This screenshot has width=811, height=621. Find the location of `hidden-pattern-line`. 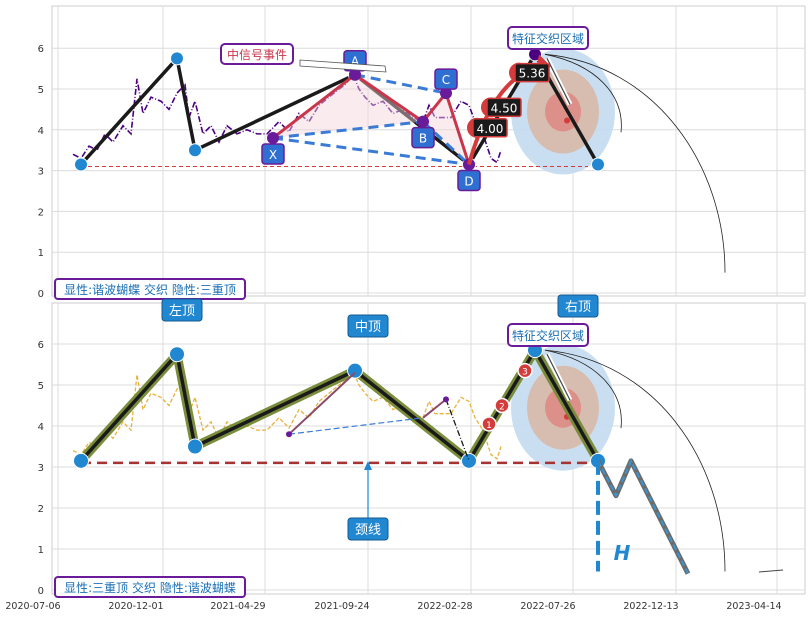

hidden-pattern-line is located at coordinates (356, 426).